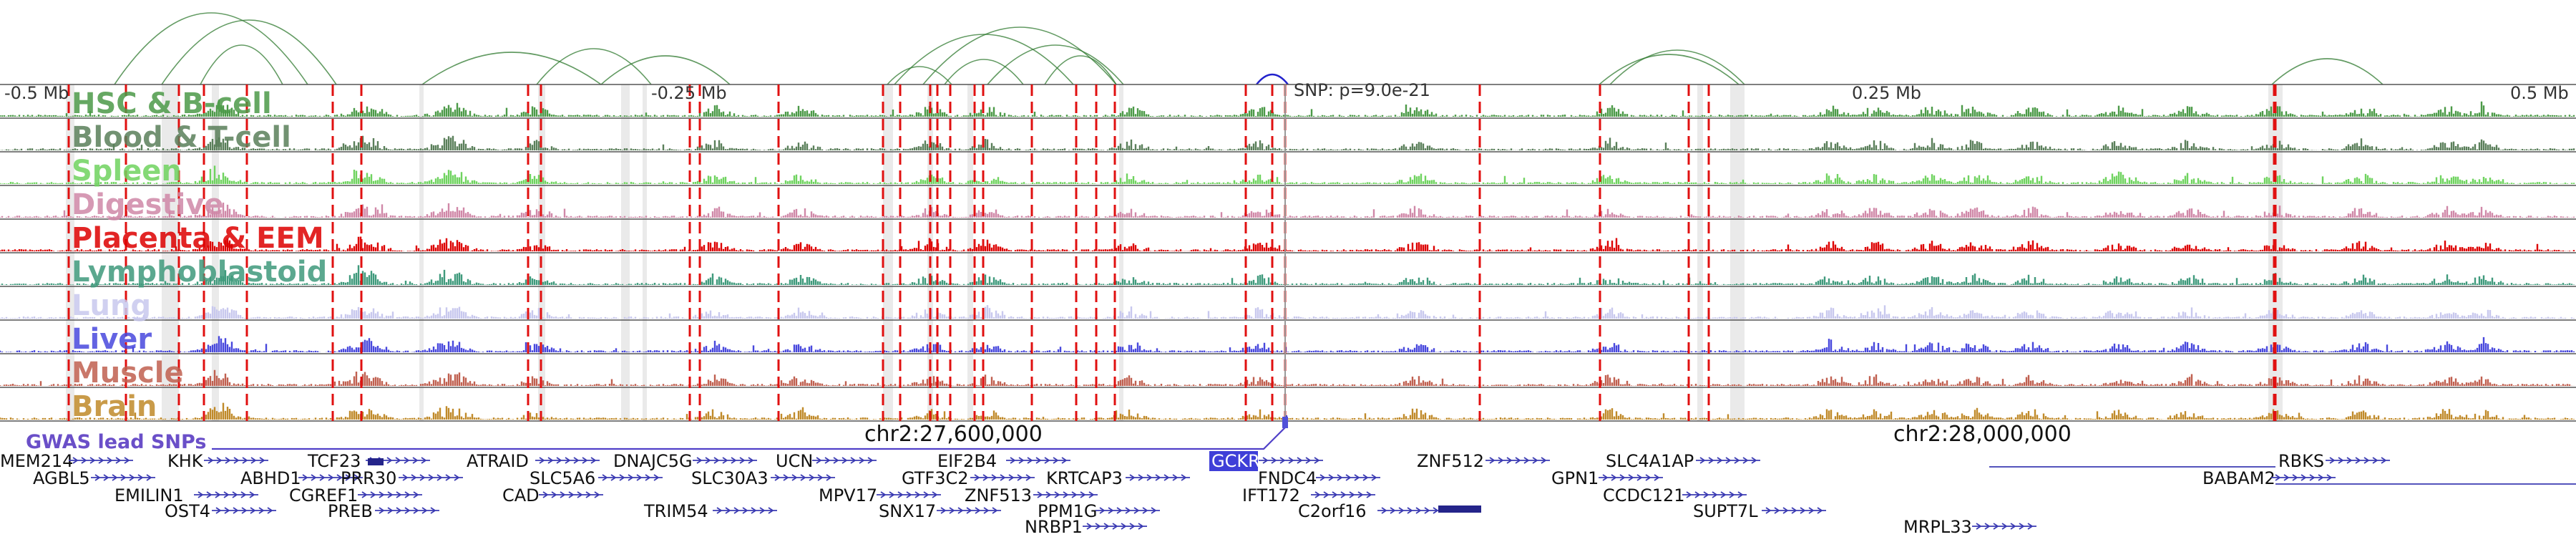 This screenshot has height=537, width=2576. I want to click on gene-label: GCKR, so click(1235, 461).